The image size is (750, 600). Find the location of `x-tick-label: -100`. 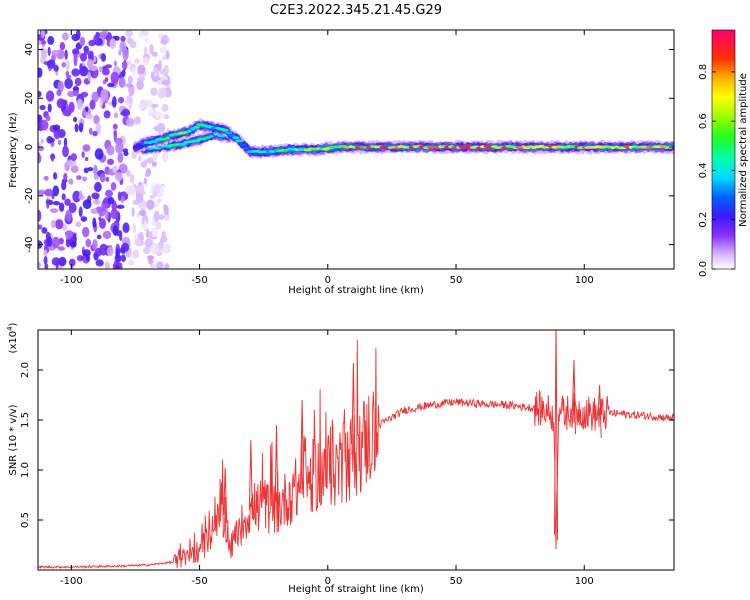

x-tick-label: -100 is located at coordinates (71, 581).